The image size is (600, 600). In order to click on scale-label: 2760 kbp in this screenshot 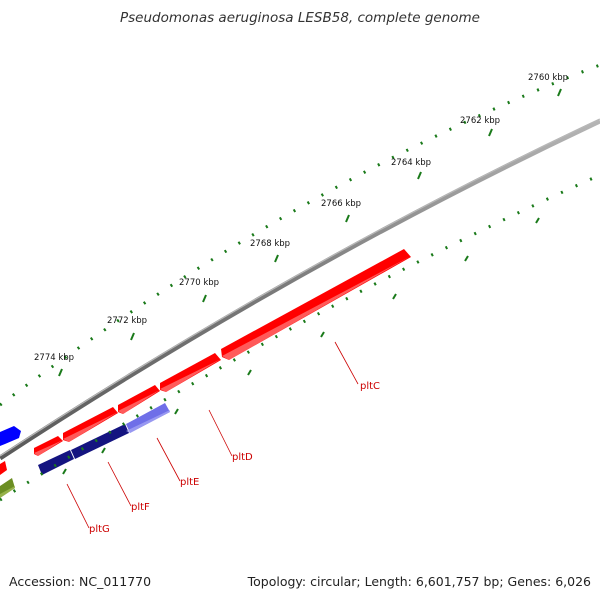, I will do `click(548, 78)`.